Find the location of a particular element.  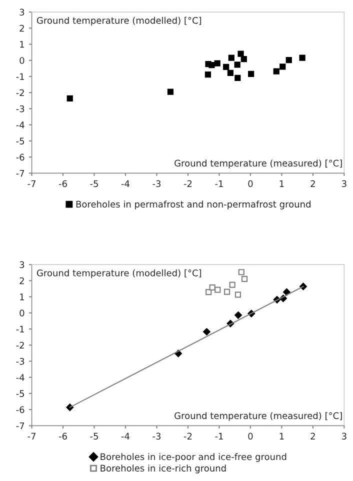

legend-label: Boreholes in ice-poor and ice-free ground is located at coordinates (193, 457).